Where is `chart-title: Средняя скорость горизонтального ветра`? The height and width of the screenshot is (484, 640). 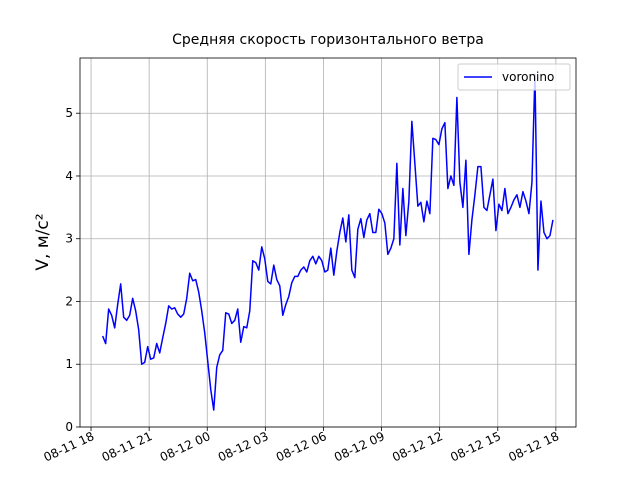
chart-title: Средняя скорость горизонтального ветра is located at coordinates (328, 40).